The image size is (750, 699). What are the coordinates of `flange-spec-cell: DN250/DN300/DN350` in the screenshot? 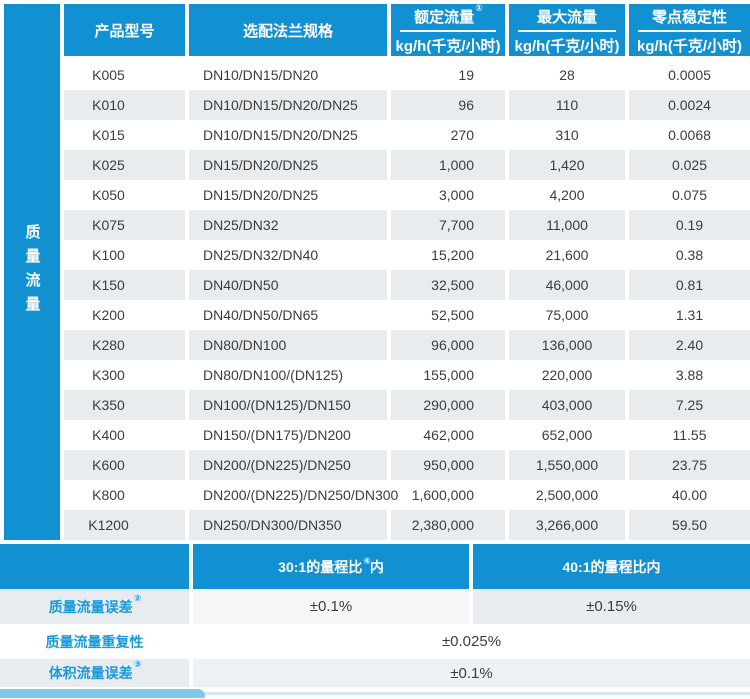 It's located at (286, 525).